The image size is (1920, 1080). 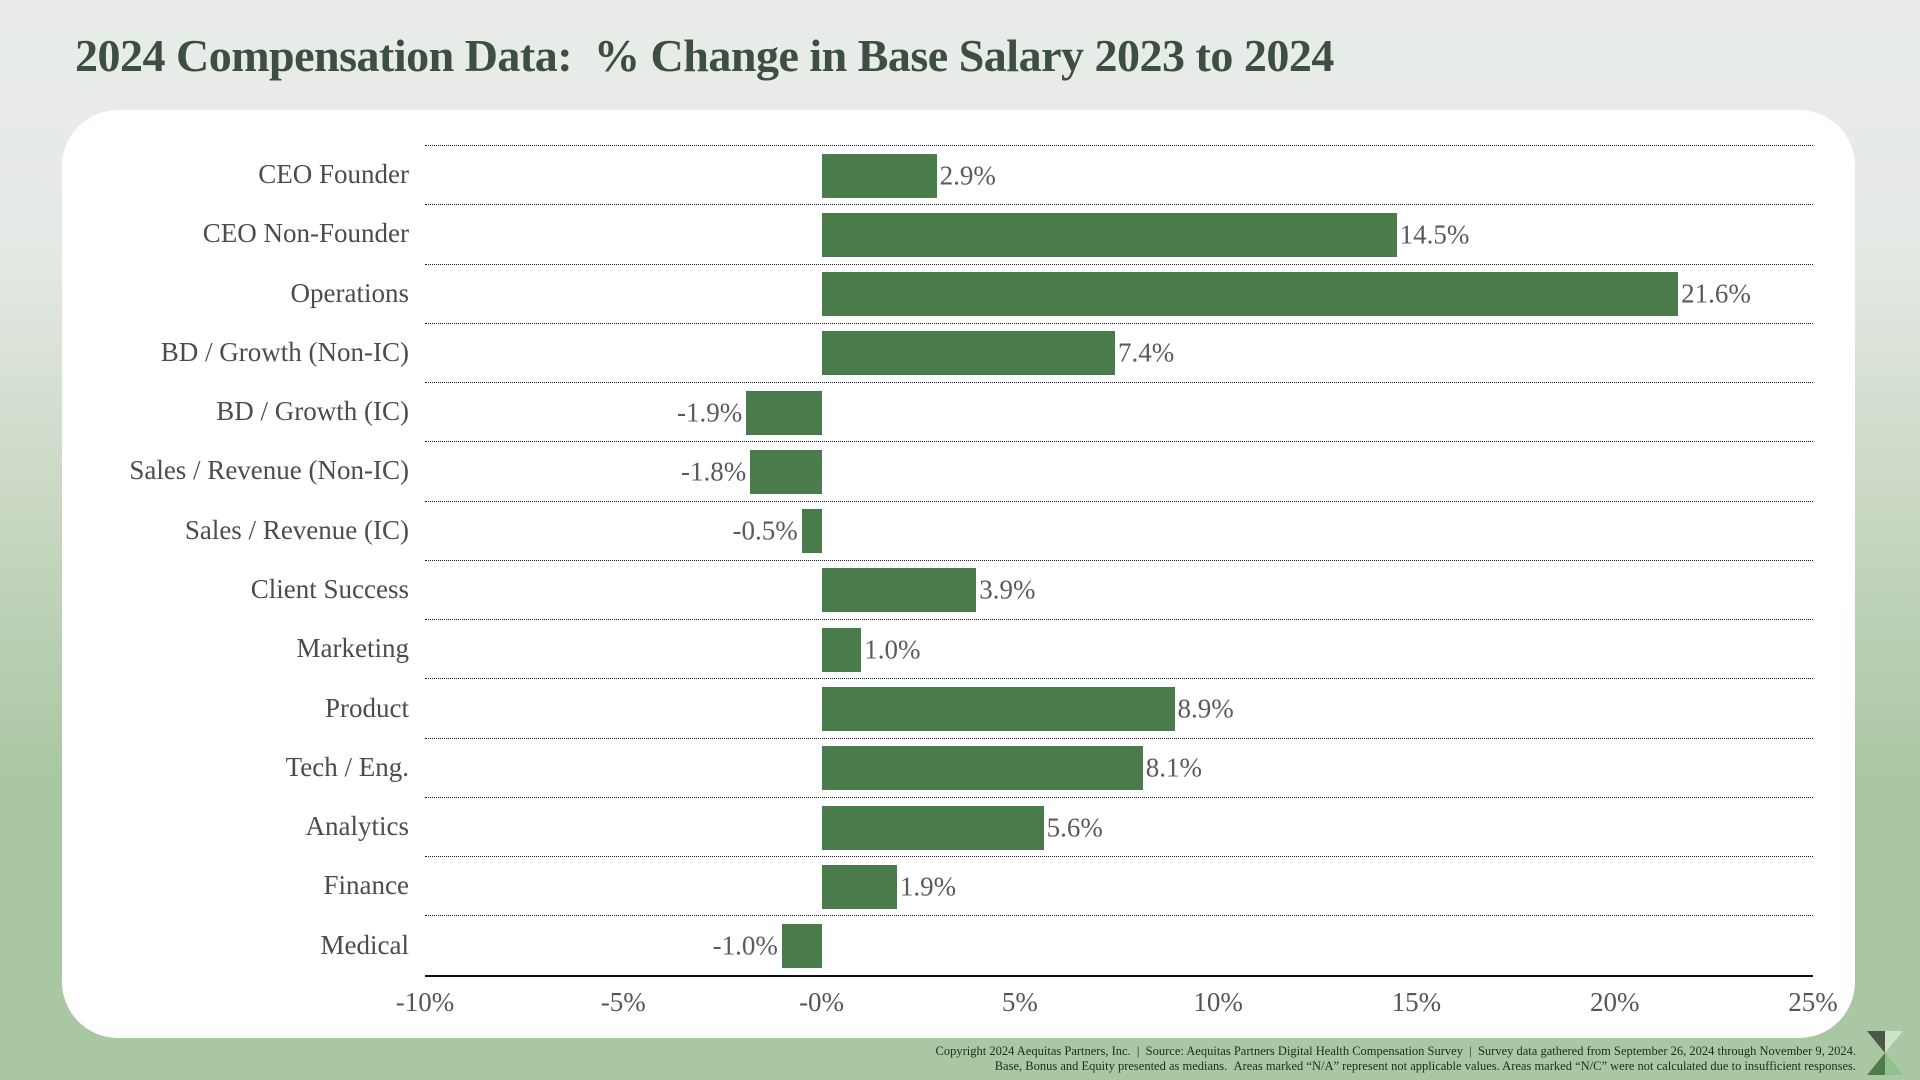 I want to click on plot-cell: 8.1%, so click(x=1119, y=767).